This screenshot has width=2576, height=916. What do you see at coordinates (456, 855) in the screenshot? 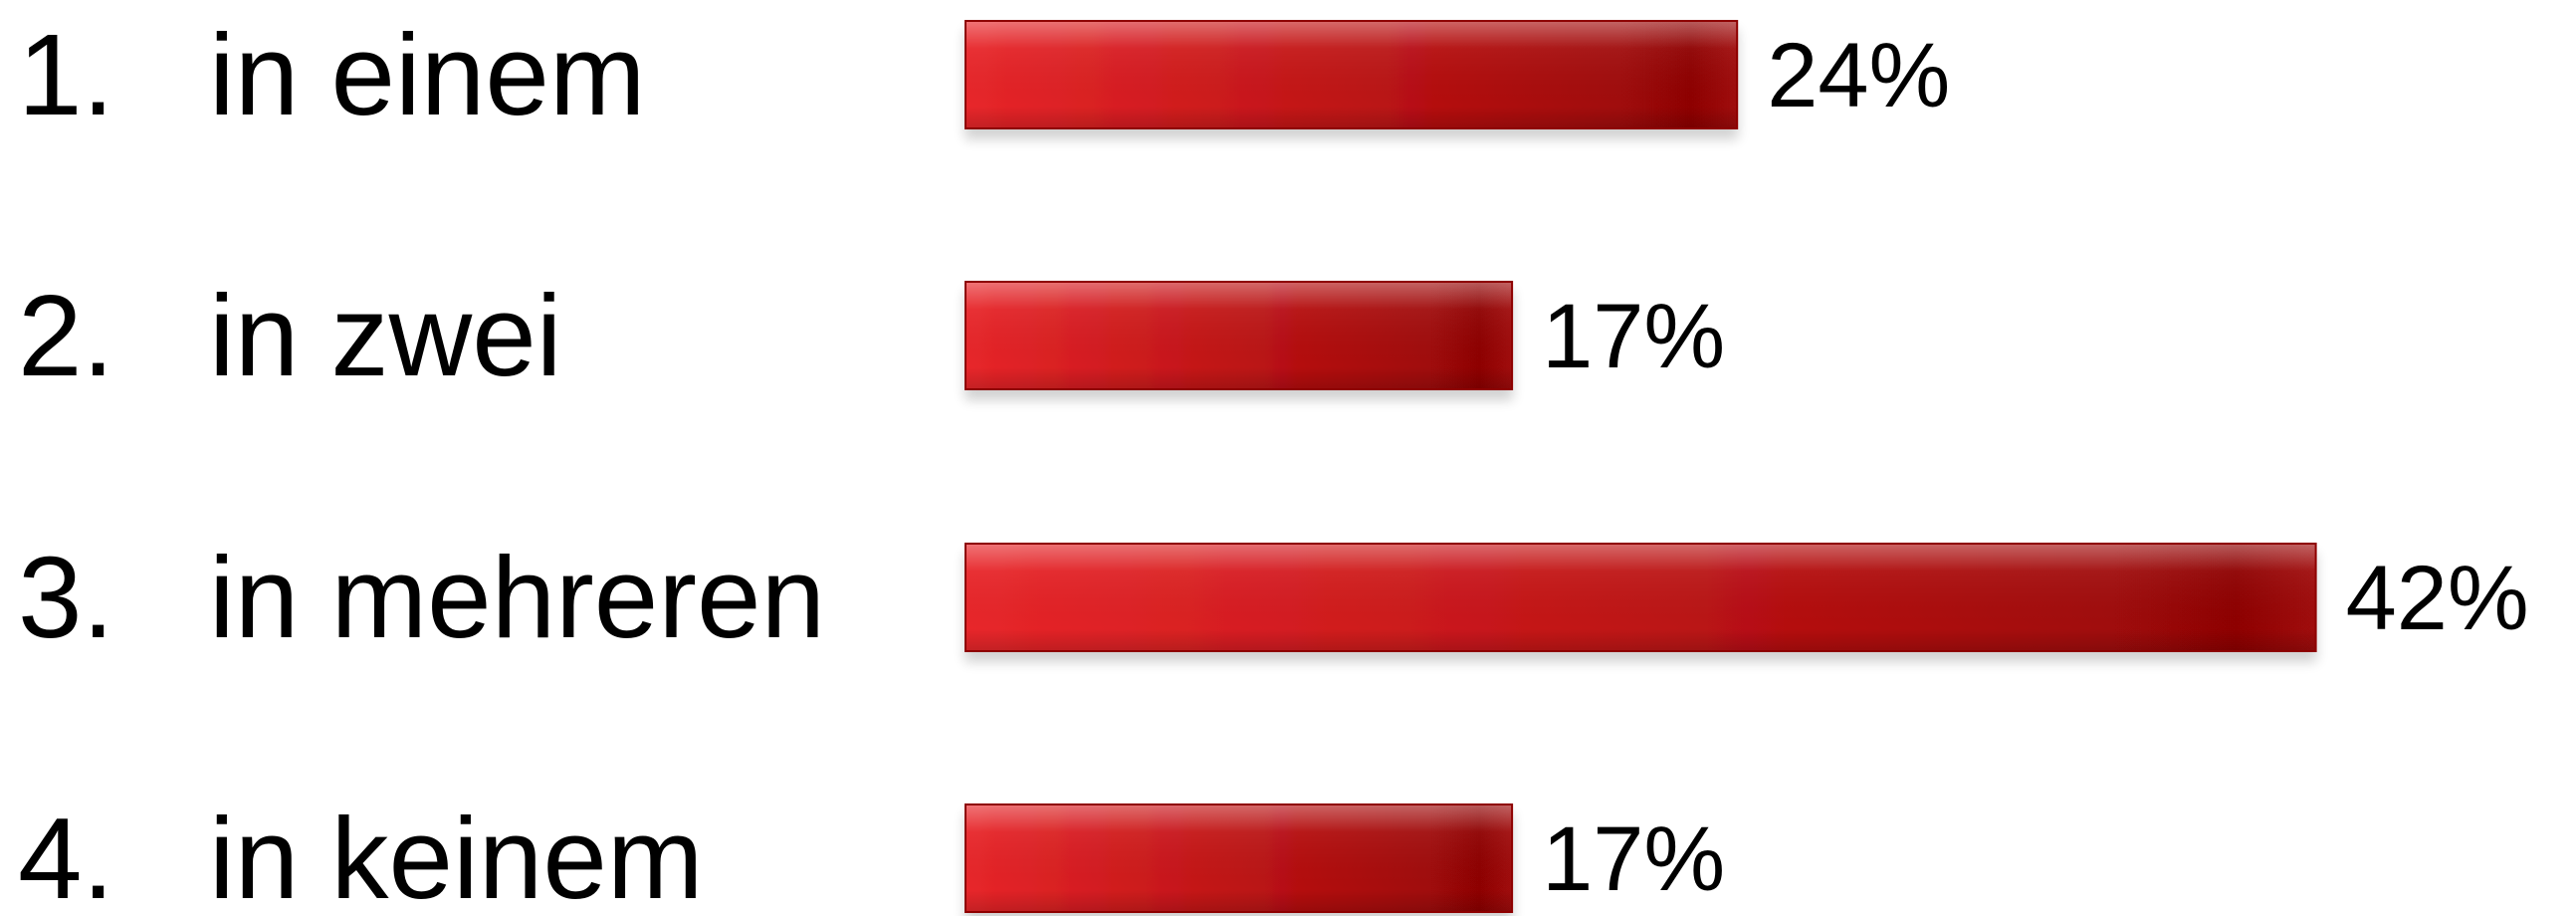
I see `category-label: in keinem` at bounding box center [456, 855].